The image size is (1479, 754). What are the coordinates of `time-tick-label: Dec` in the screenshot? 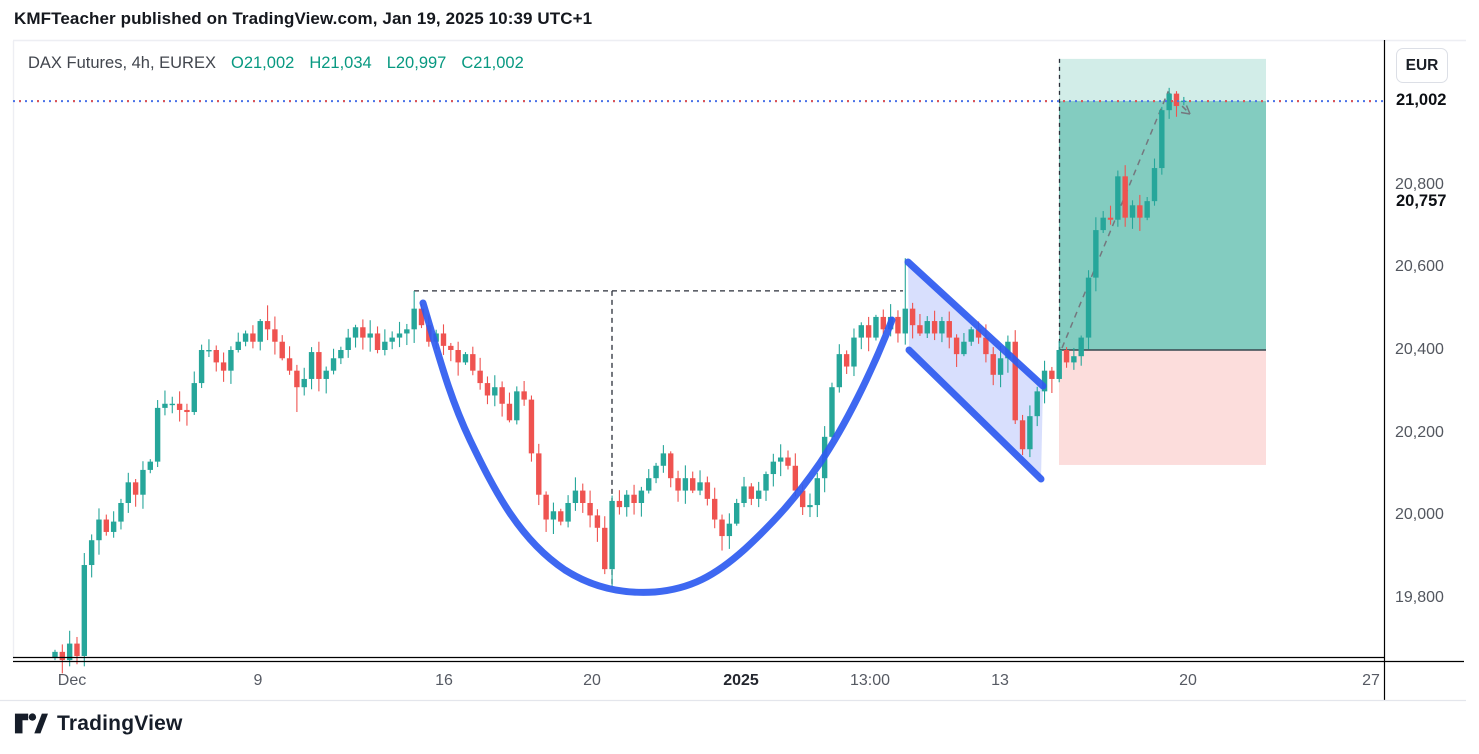 It's located at (72, 680).